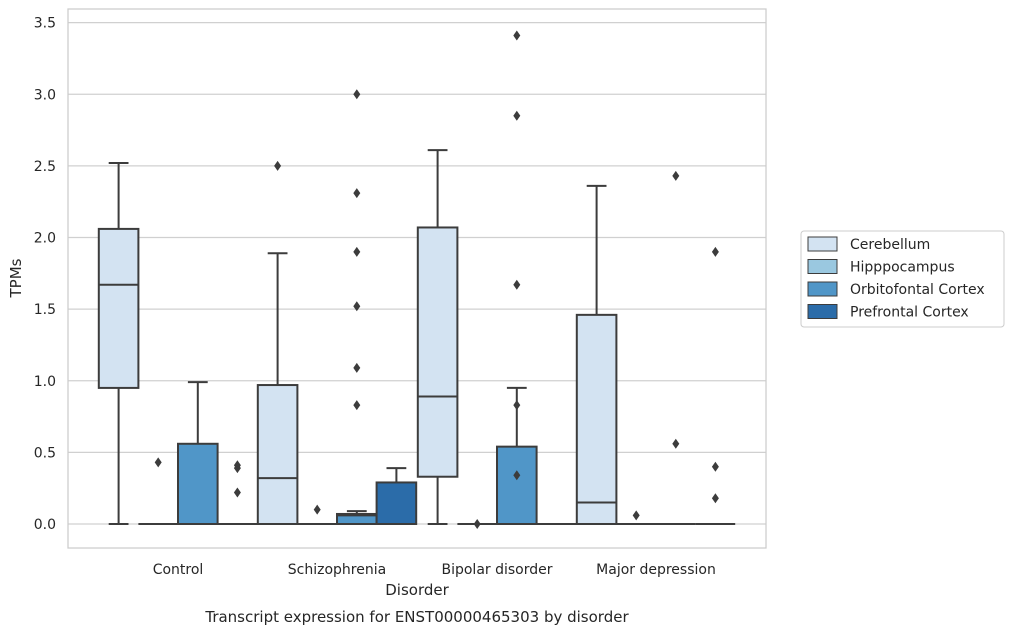 Image resolution: width=1014 pixels, height=634 pixels. I want to click on legend-label: Hipppocampus, so click(902, 268).